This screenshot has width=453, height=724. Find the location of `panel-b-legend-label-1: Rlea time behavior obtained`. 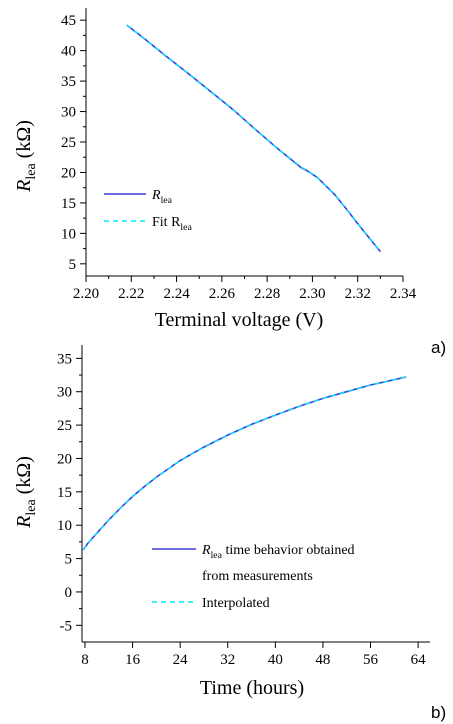

panel-b-legend-label-1: Rlea time behavior obtained is located at coordinates (278, 552).